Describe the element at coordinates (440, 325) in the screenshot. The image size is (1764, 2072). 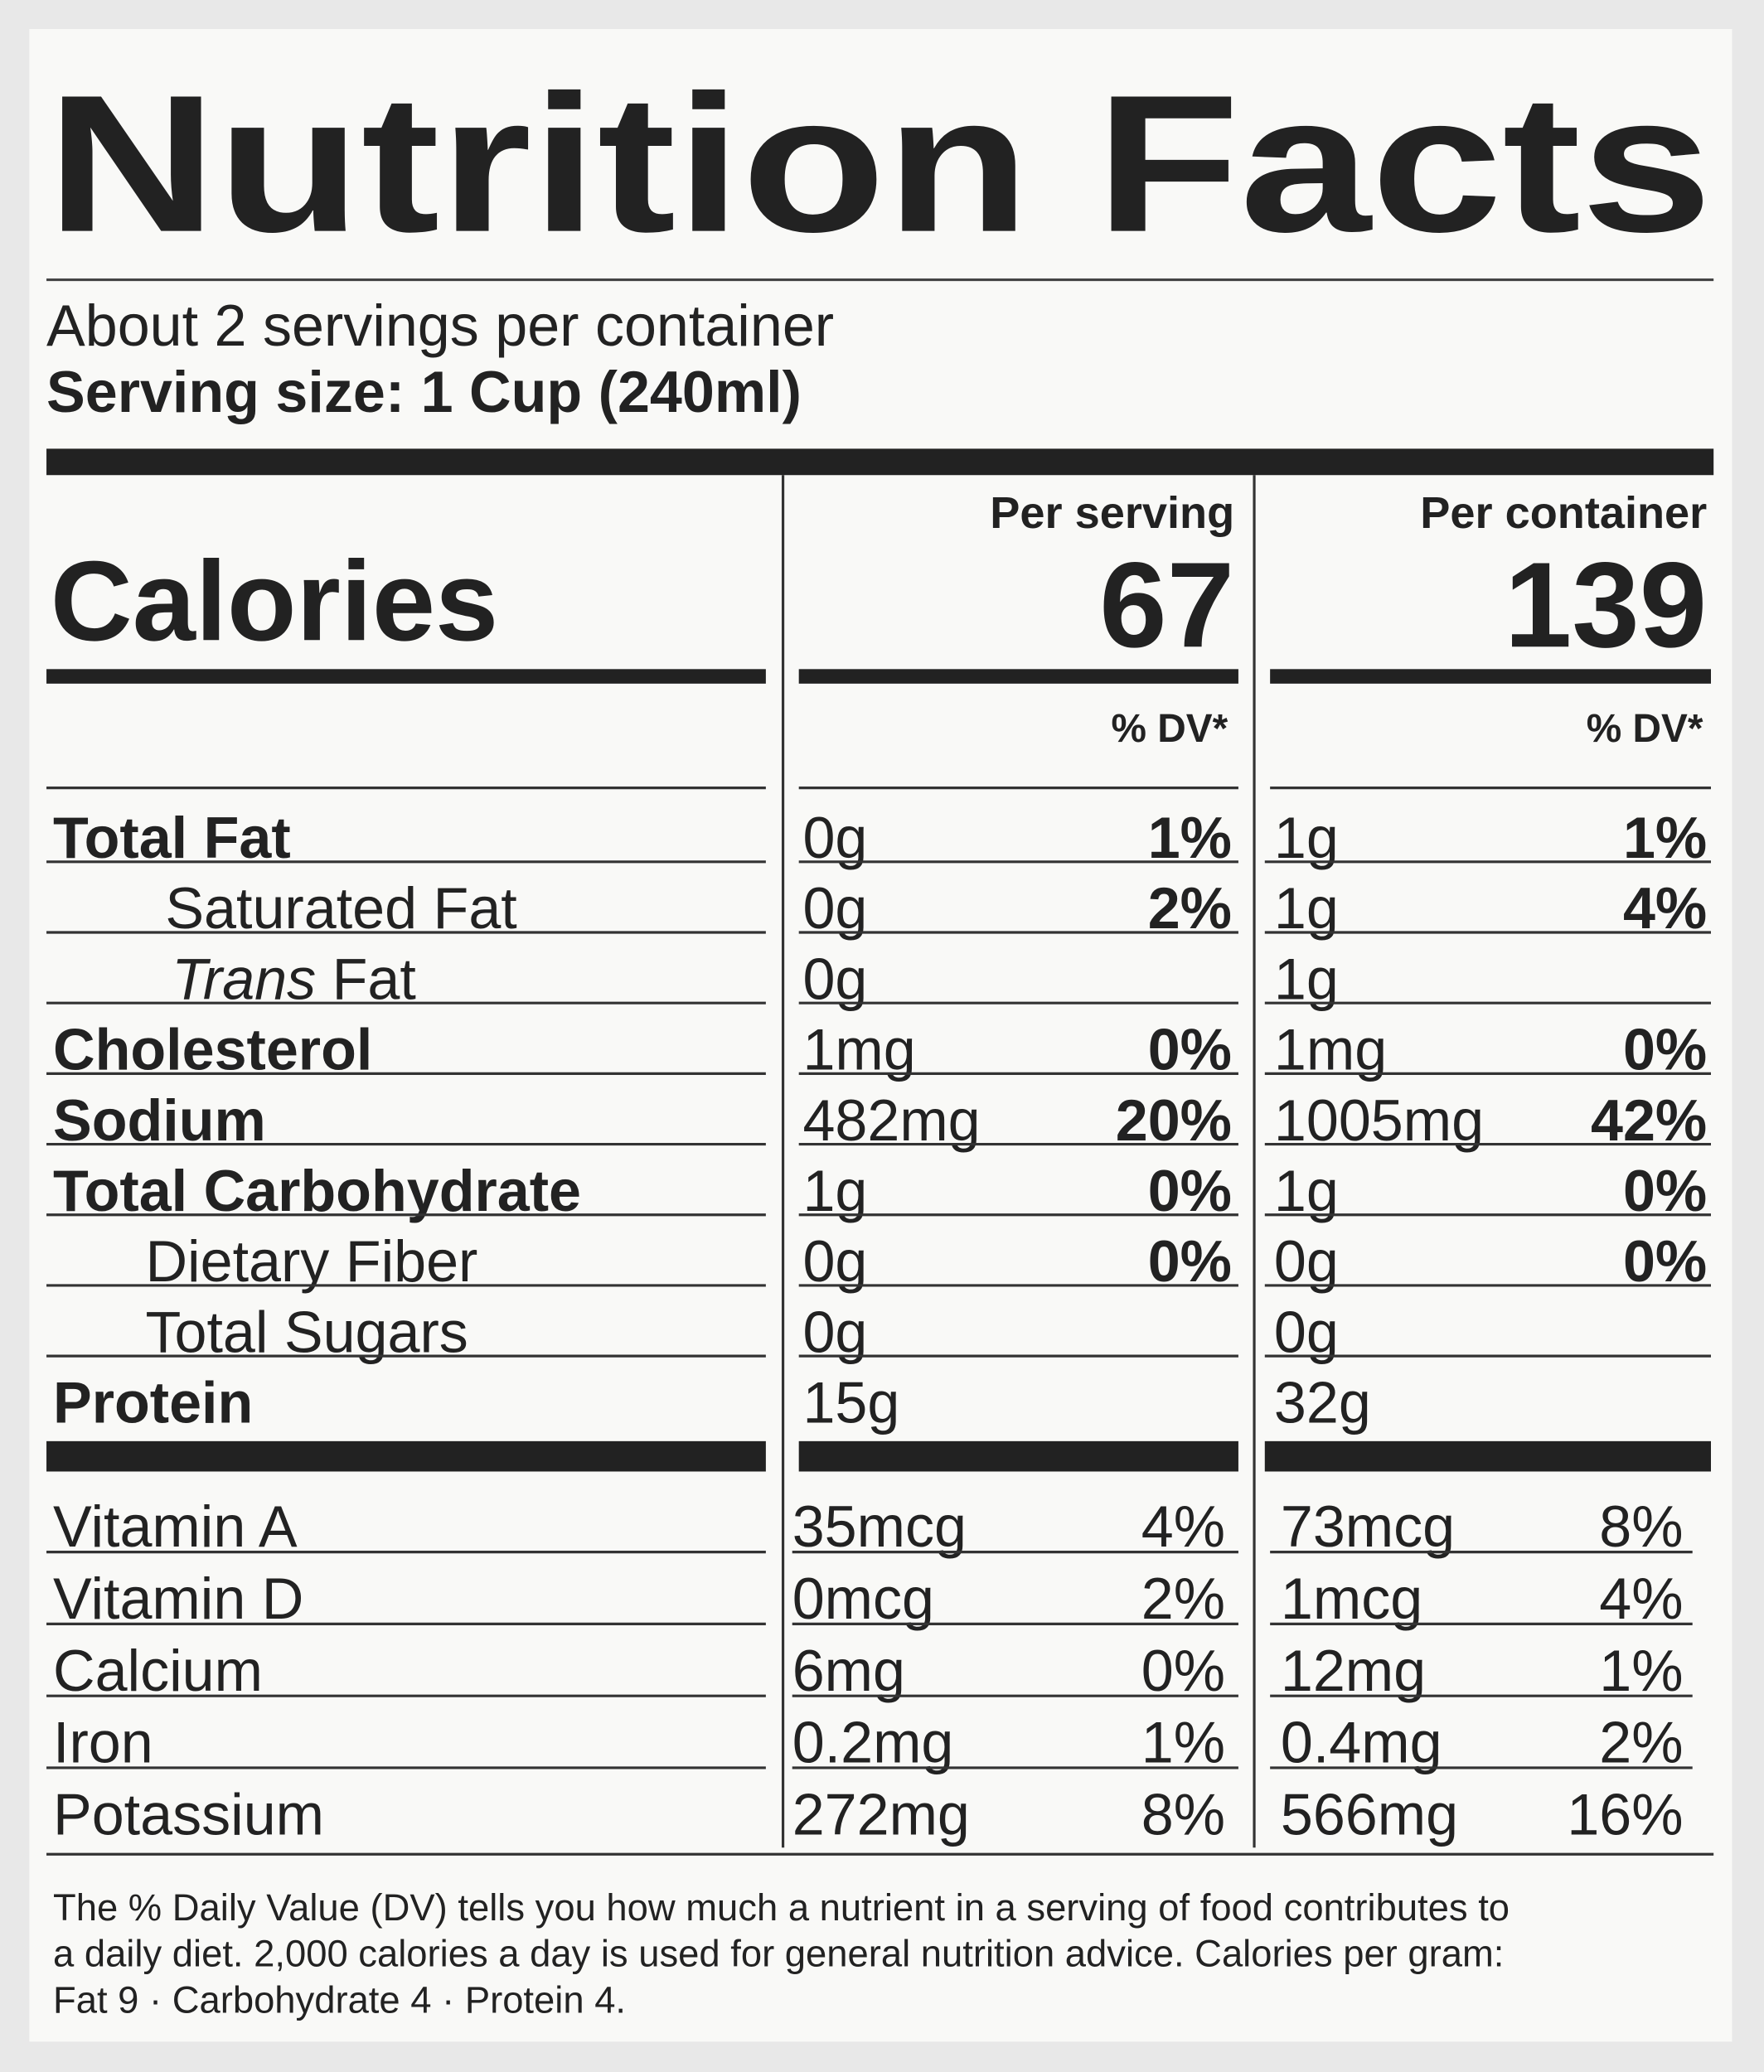
I see `servings: About 2 servings per container` at that location.